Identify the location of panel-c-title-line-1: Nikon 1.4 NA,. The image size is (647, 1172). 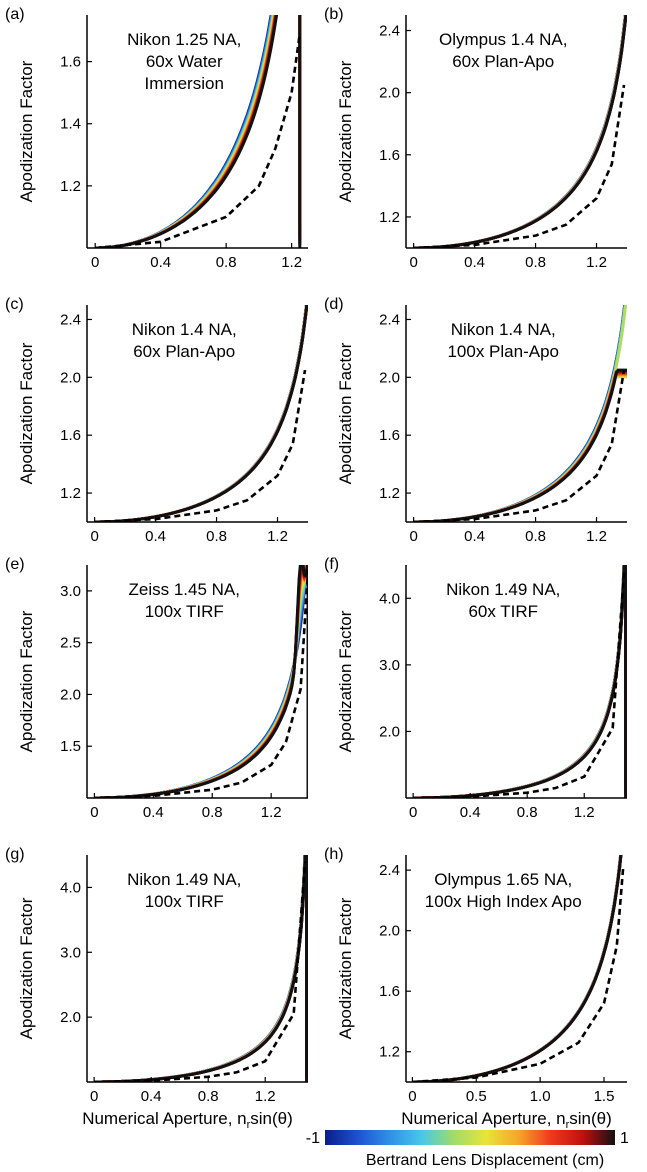
(184, 329).